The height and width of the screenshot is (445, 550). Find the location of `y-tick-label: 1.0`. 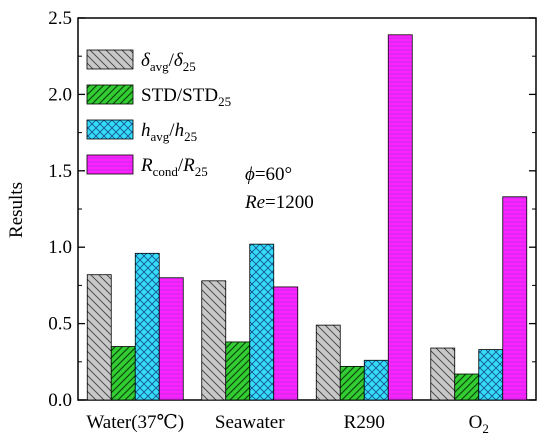

y-tick-label: 1.0 is located at coordinates (60, 247).